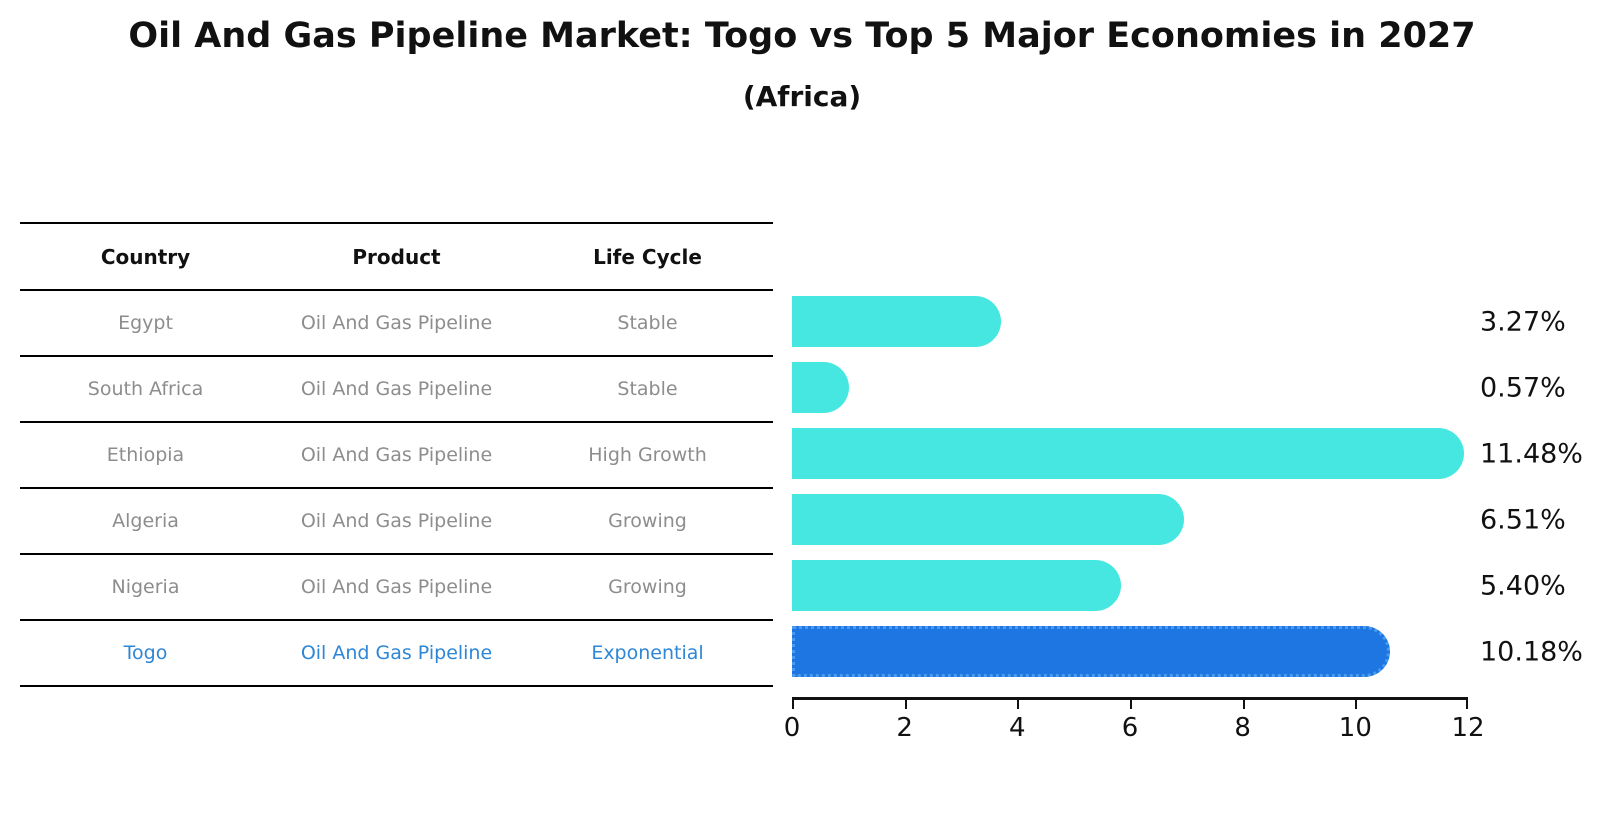  I want to click on cell-country: Togo, so click(145, 653).